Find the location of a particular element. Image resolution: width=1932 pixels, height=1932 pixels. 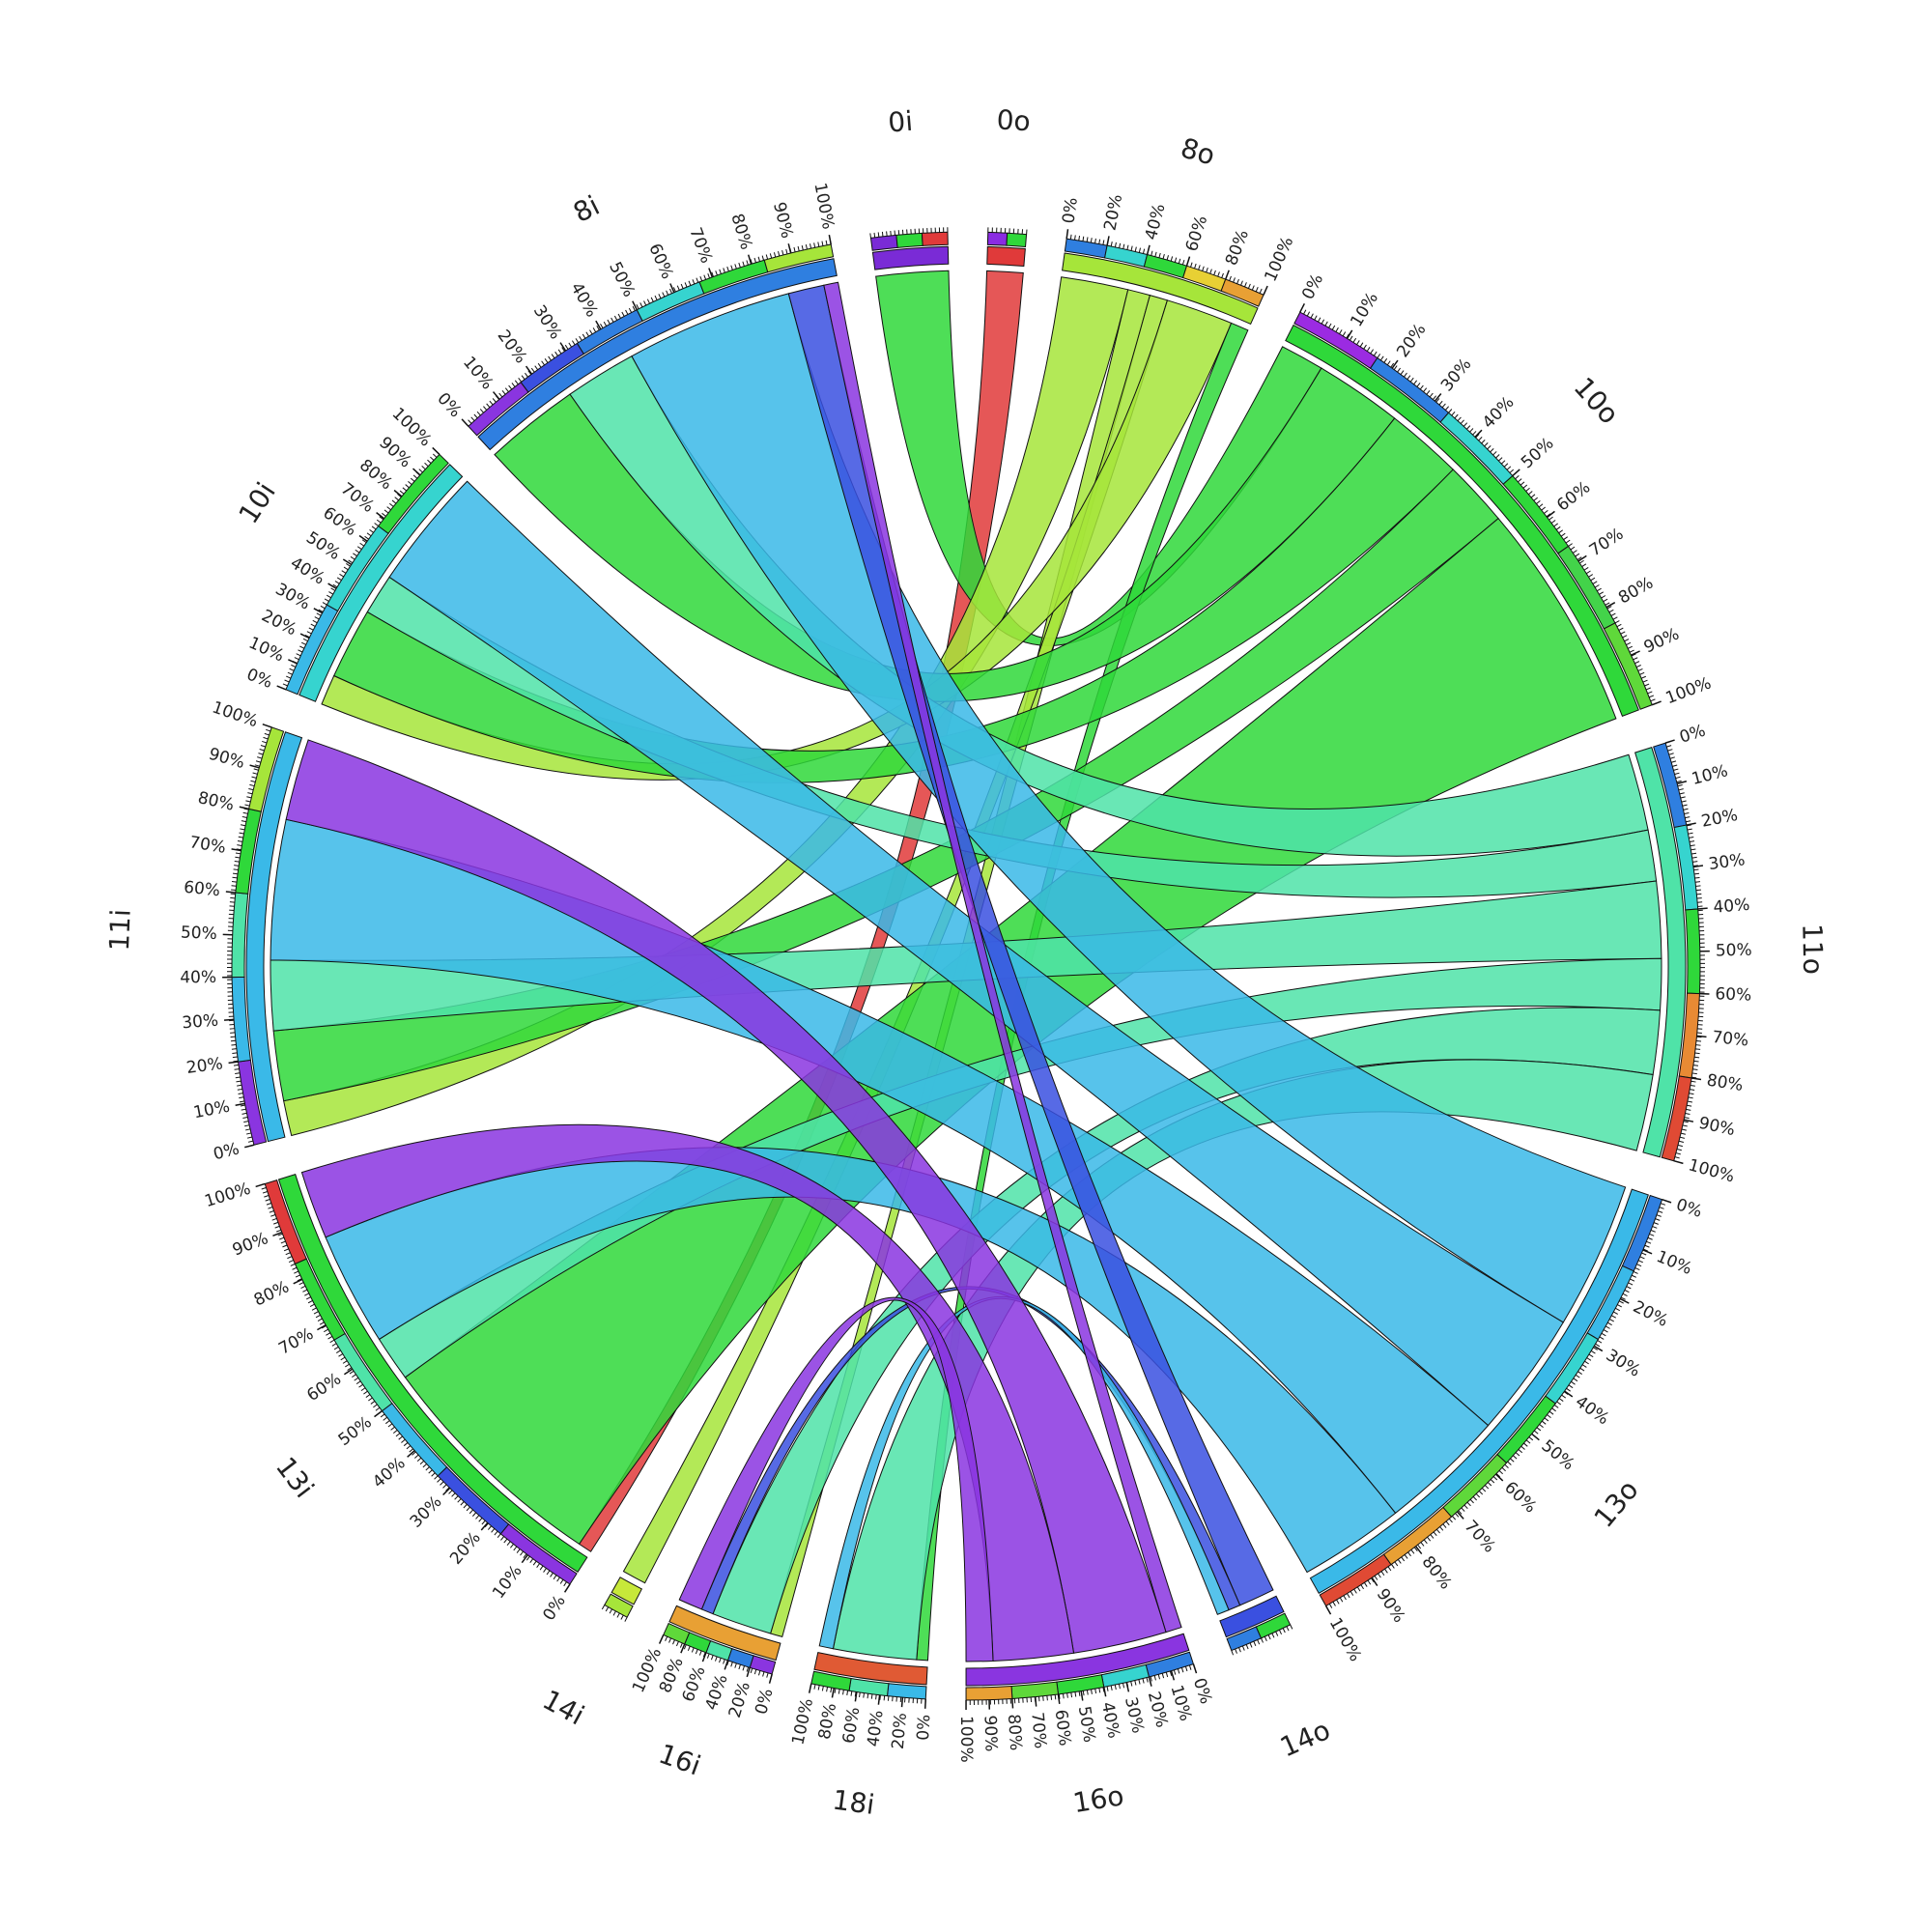

segment-bar-8i is located at coordinates (657, 354).